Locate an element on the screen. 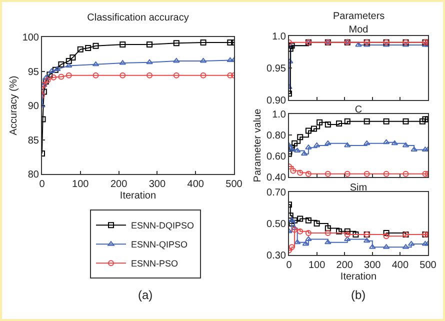 This screenshot has height=321, width=445. chart-title: Classification accuracy is located at coordinates (138, 18).